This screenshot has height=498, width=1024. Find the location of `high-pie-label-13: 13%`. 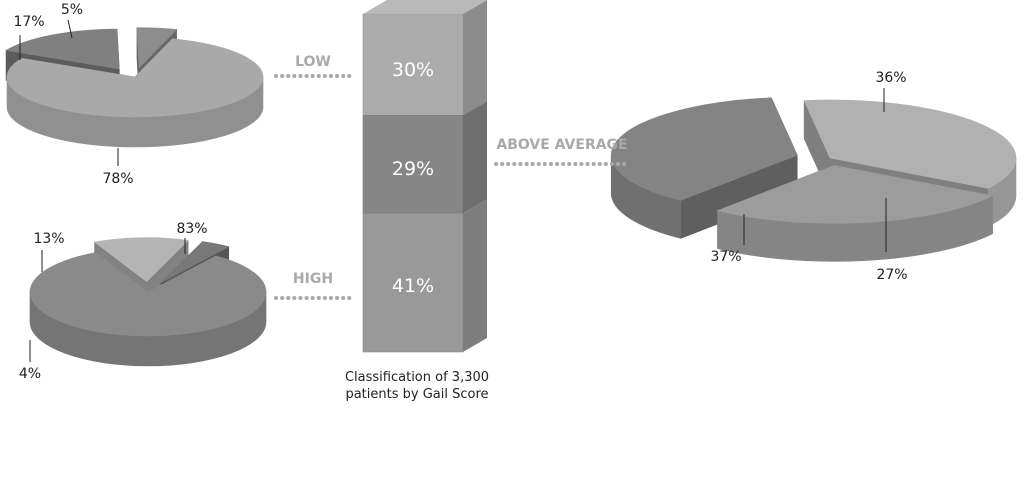

high-pie-label-13: 13% is located at coordinates (48, 239).